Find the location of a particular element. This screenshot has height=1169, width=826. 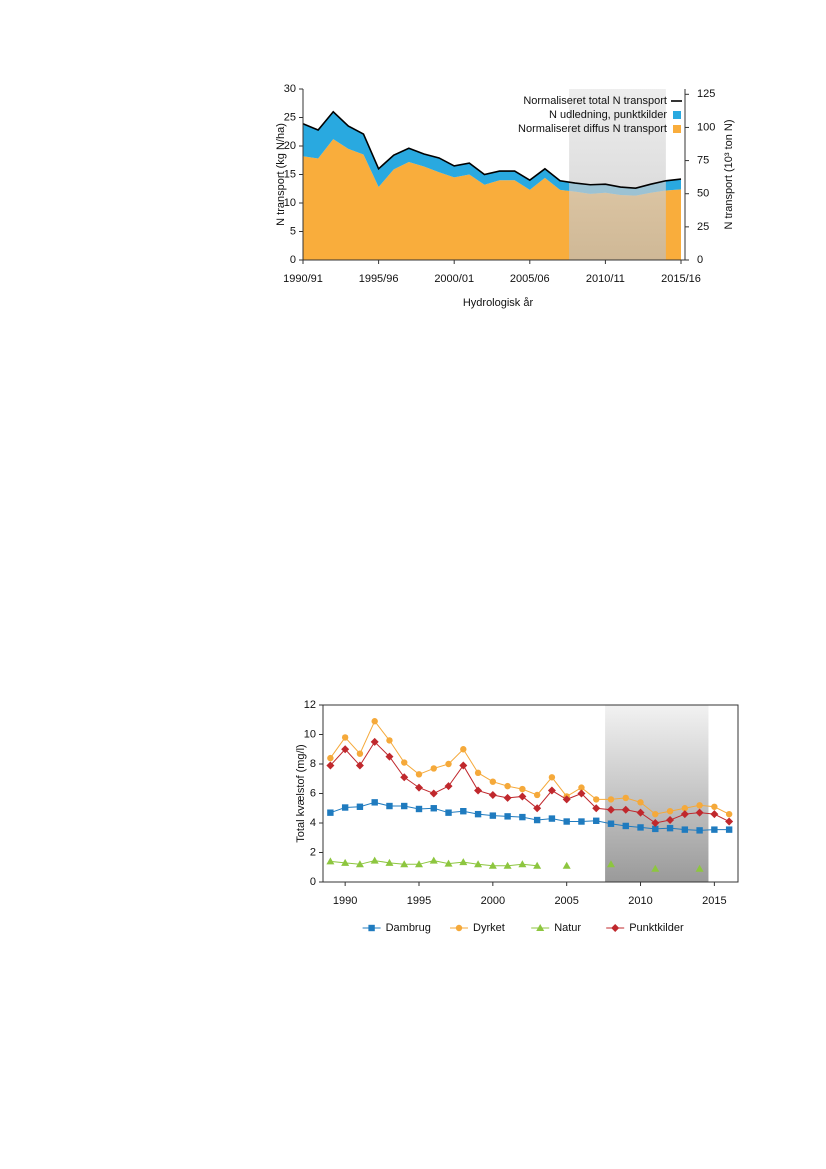

y2-tick-label: 125 is located at coordinates (706, 94).